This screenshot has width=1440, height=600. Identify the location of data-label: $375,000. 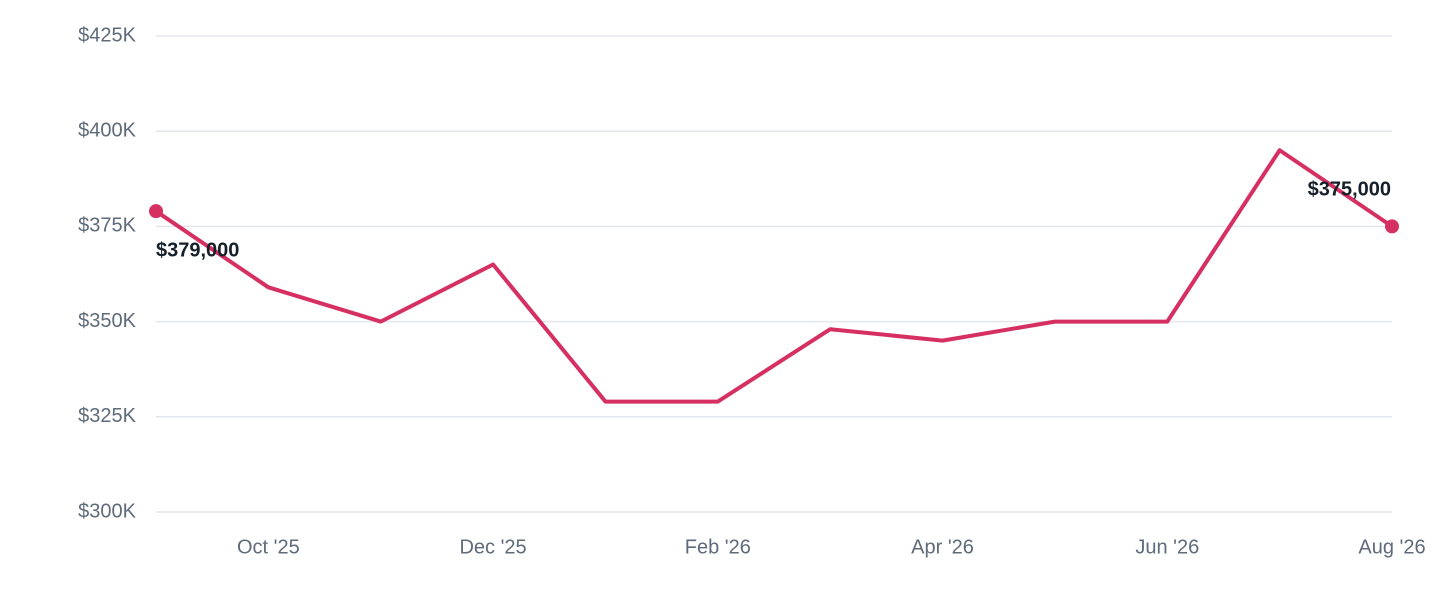
(1349, 190).